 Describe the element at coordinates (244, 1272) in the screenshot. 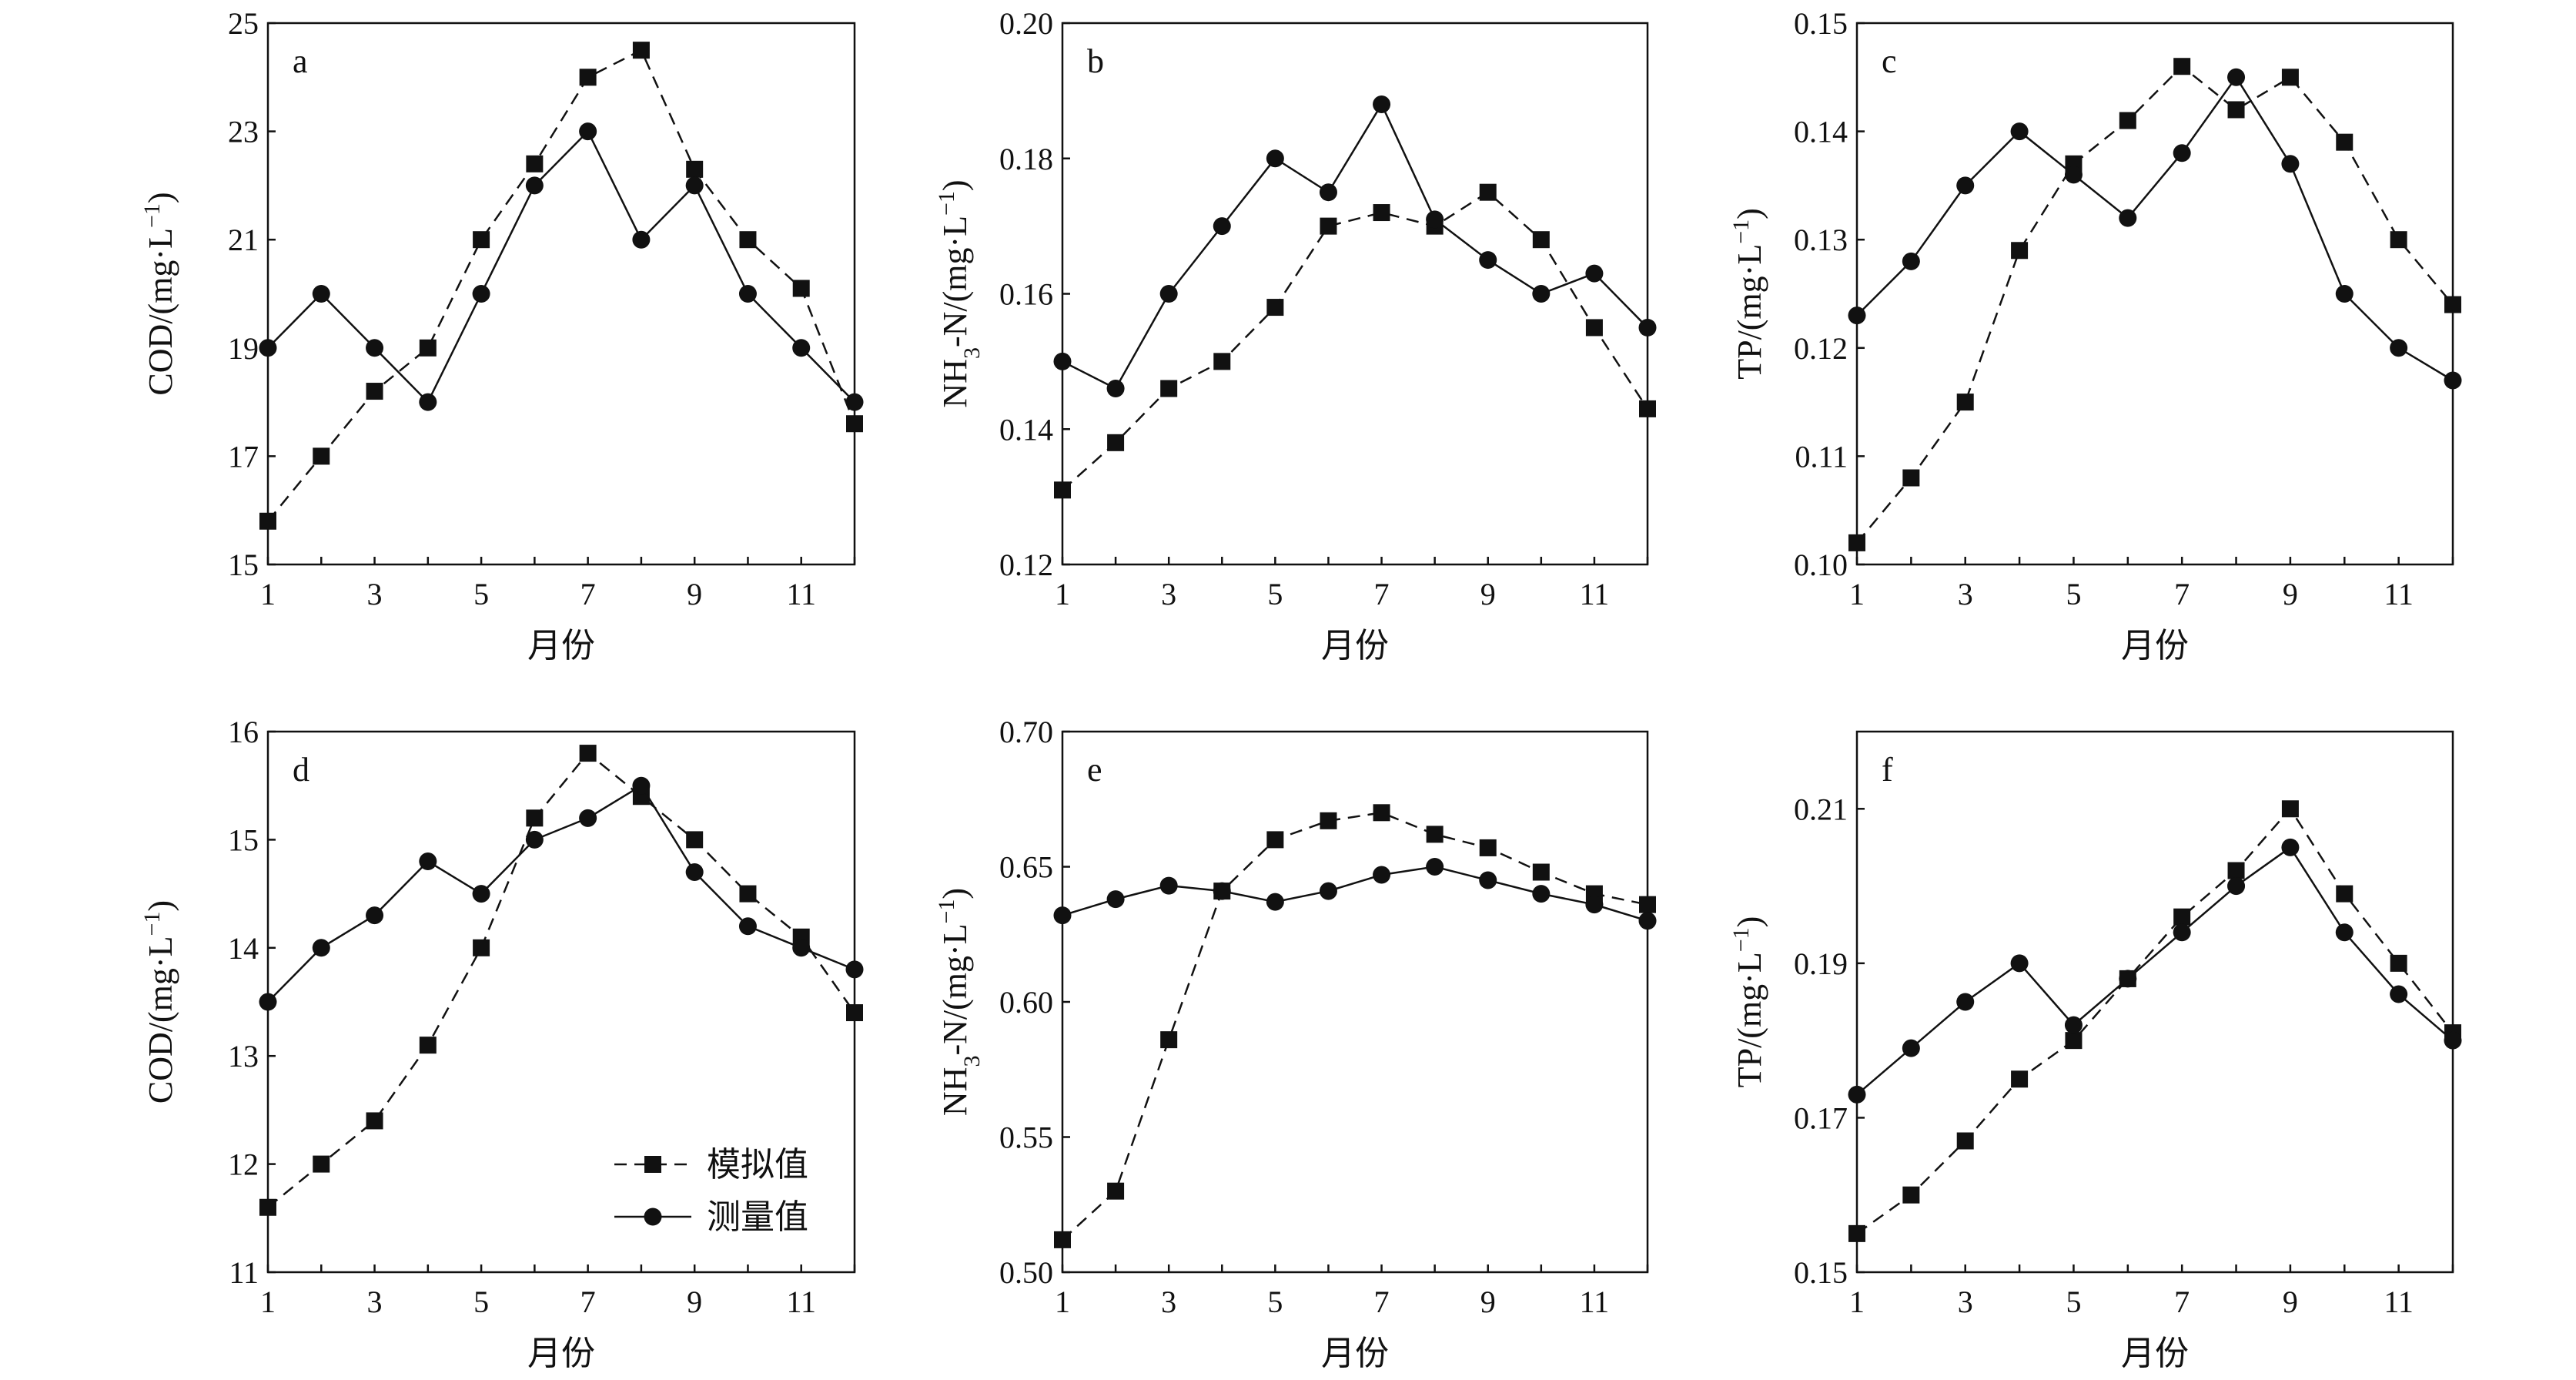

I see `y-tick-label: 11` at that location.